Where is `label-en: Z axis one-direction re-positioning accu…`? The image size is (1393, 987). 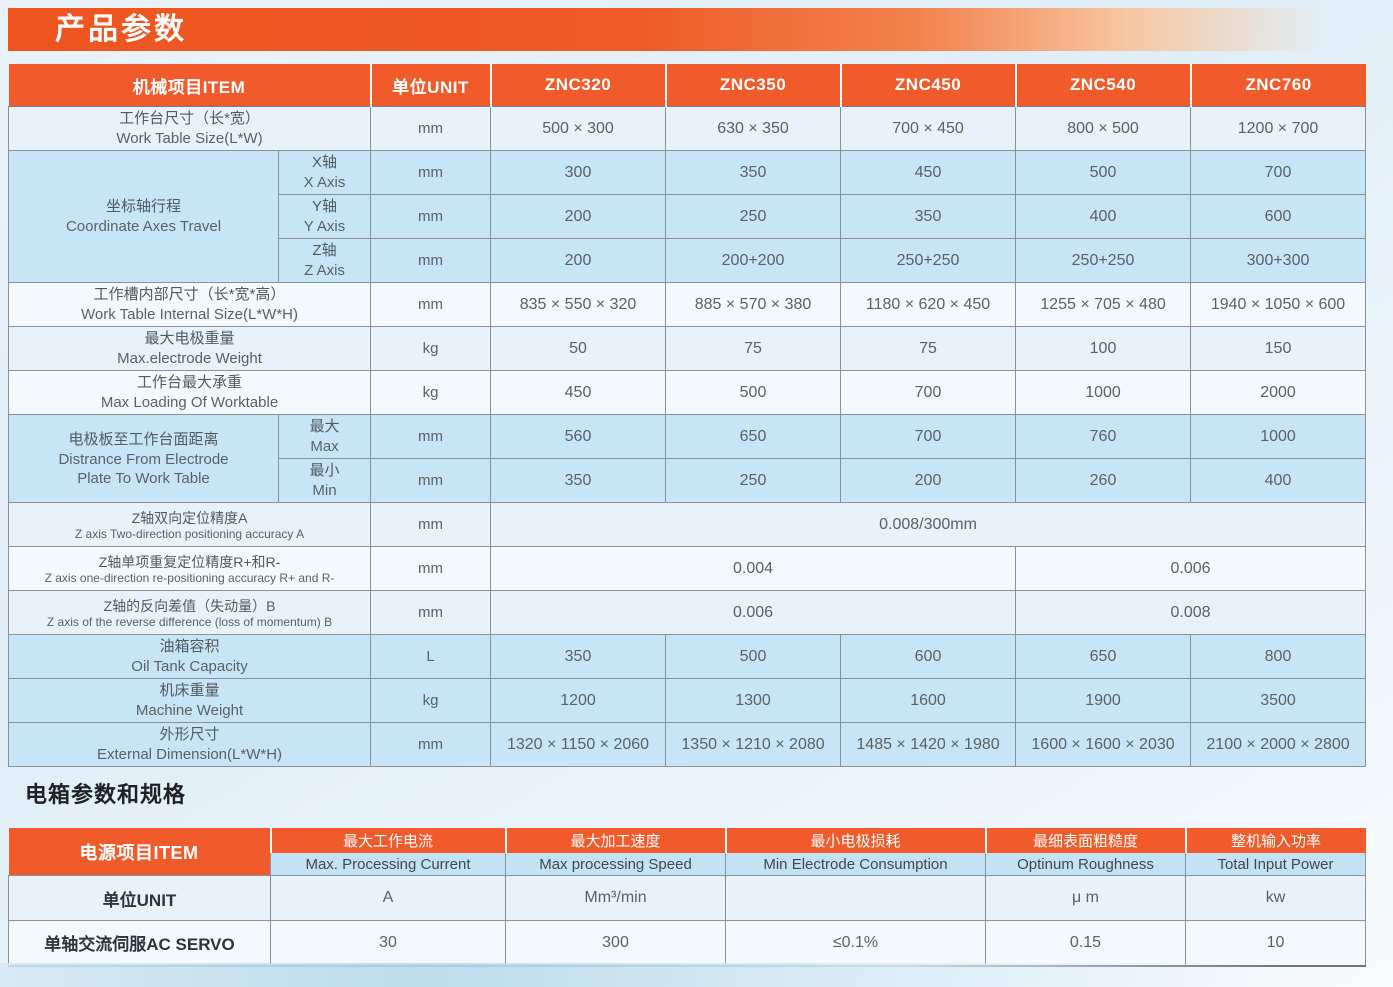
label-en: Z axis one-direction re-positioning accu… is located at coordinates (189, 577).